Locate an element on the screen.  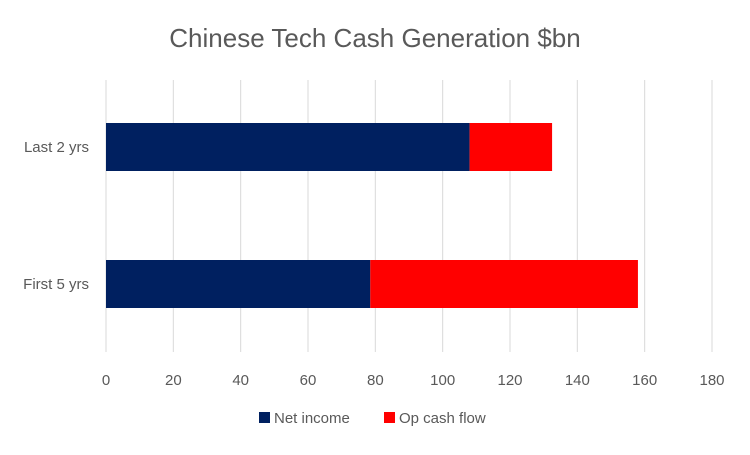
legend-label: Op cash flow is located at coordinates (442, 418).